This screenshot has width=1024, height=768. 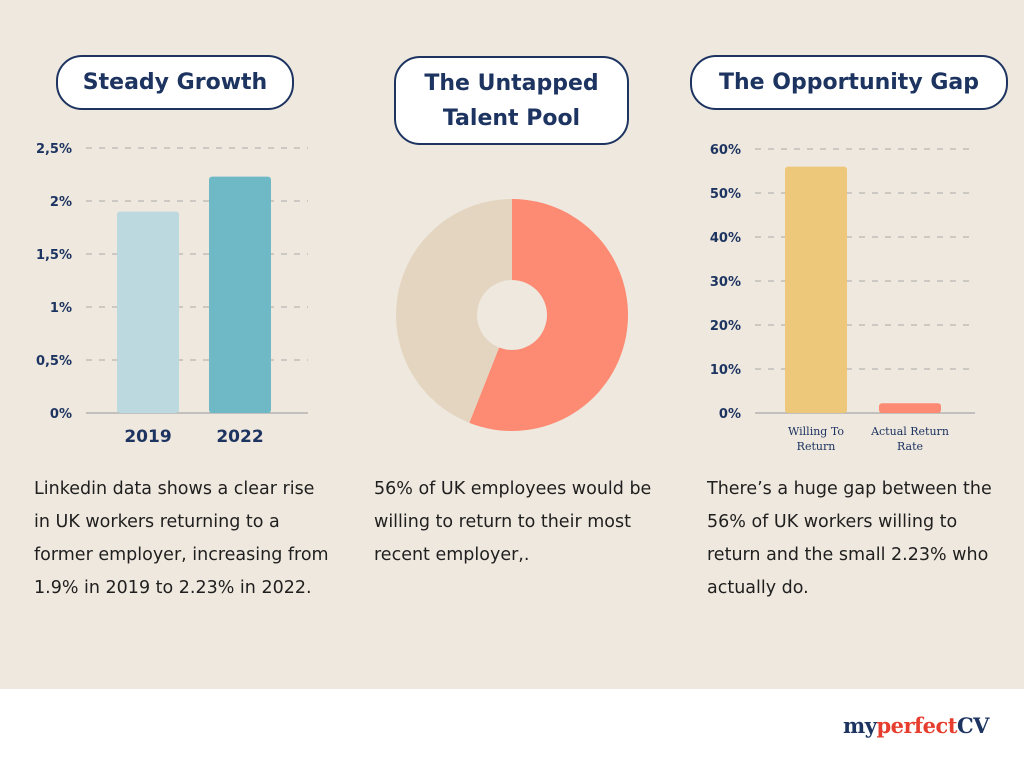 I want to click on x-category-label: 2019, so click(x=147, y=437).